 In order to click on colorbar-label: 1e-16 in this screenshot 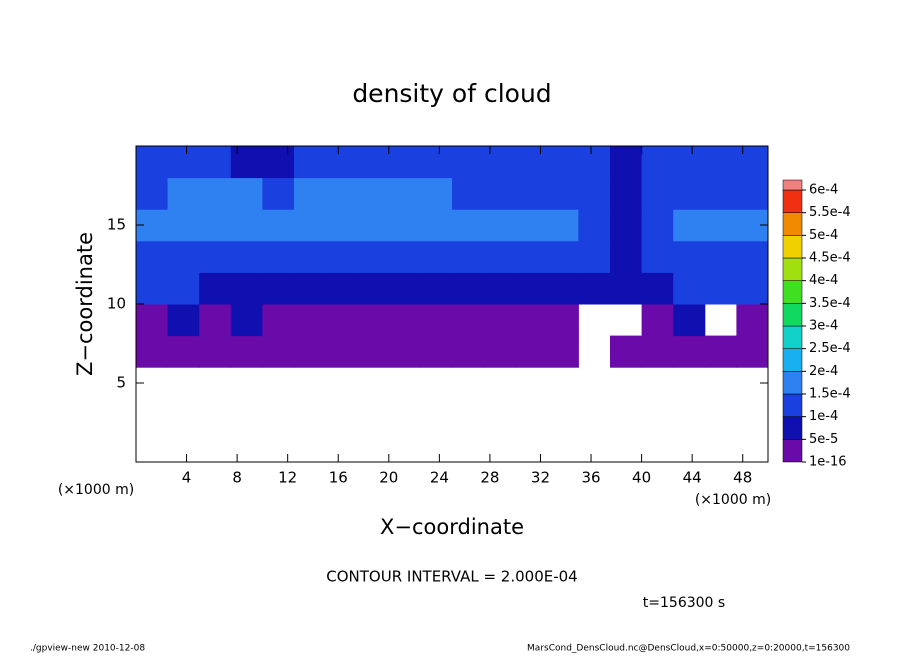, I will do `click(828, 462)`.